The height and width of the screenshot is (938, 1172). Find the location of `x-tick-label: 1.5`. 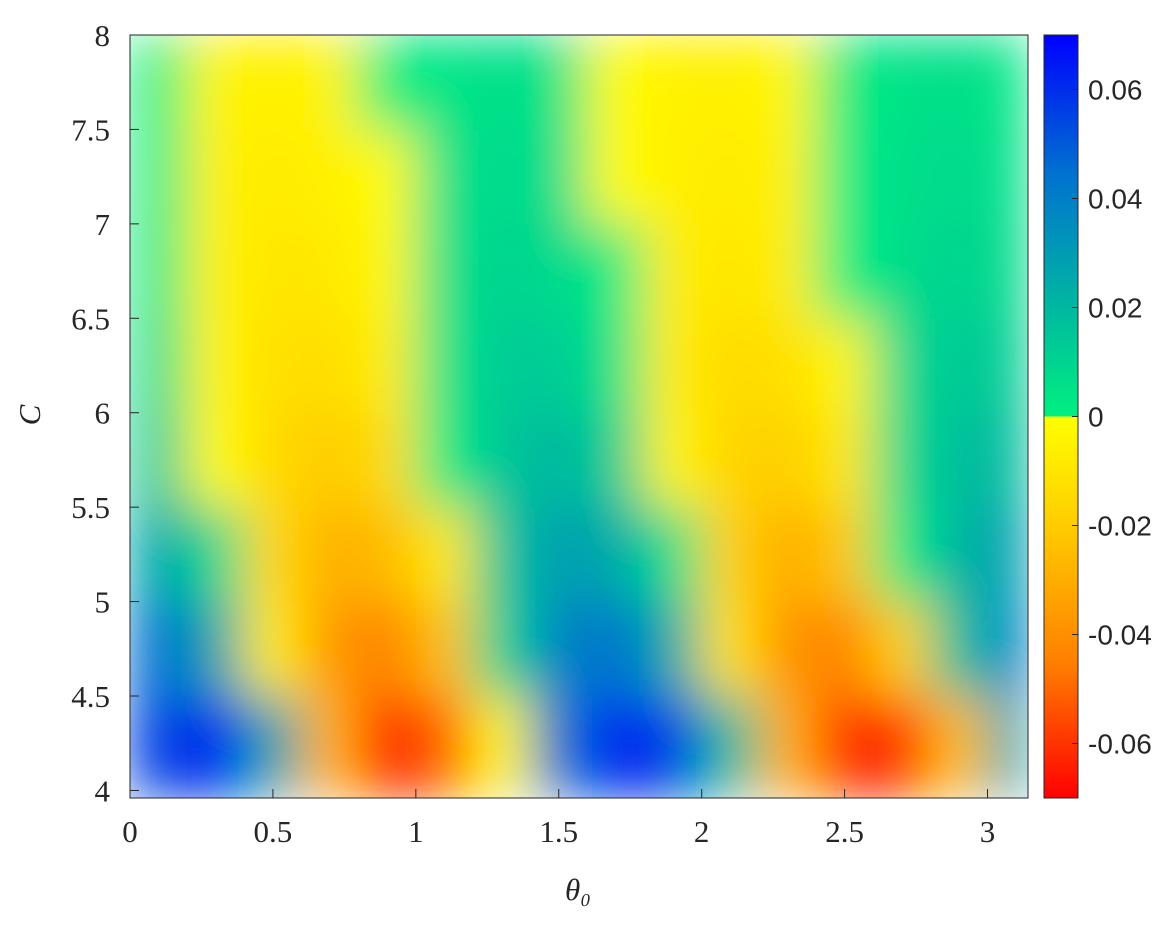

x-tick-label: 1.5 is located at coordinates (558, 831).